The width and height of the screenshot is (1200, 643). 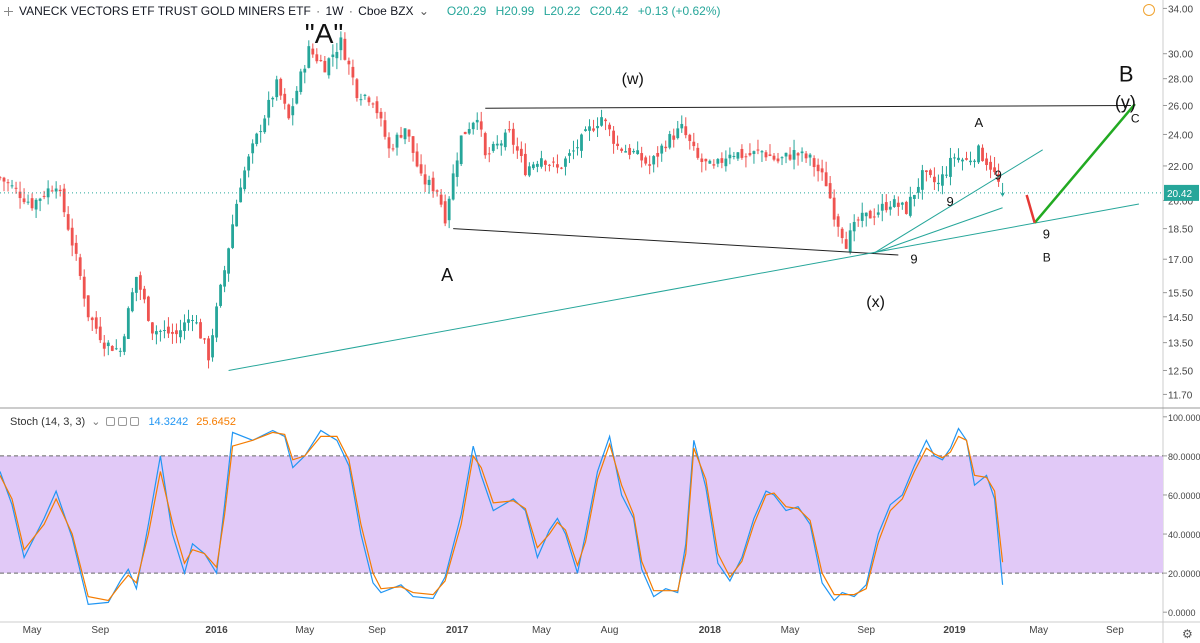 I want to click on symbol-name: VANECK VECTORS ETF TRUST GOLD MINERS ETF, so click(x=165, y=11).